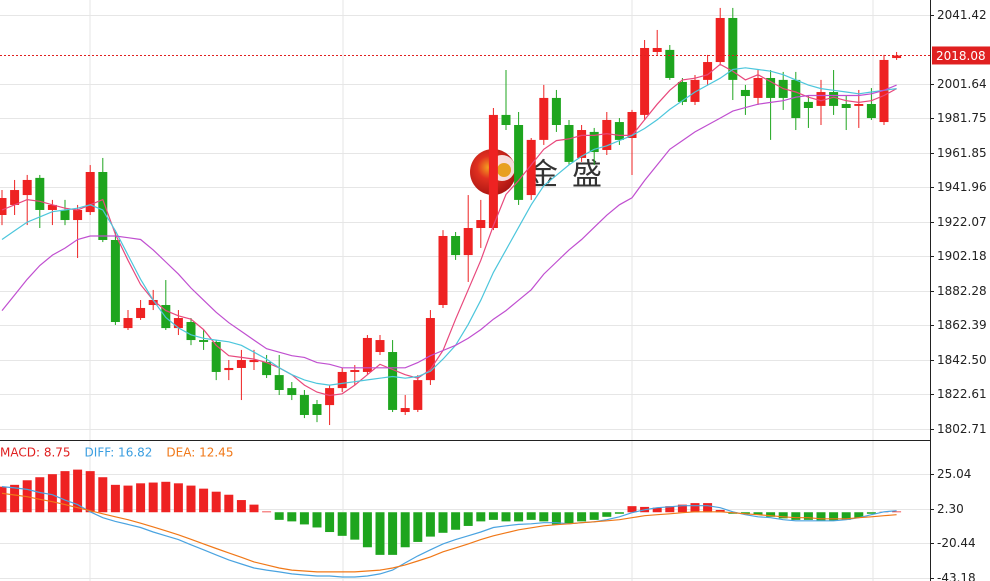 The image size is (990, 581). I want to click on y-tick-label: 1882.28, so click(962, 291).